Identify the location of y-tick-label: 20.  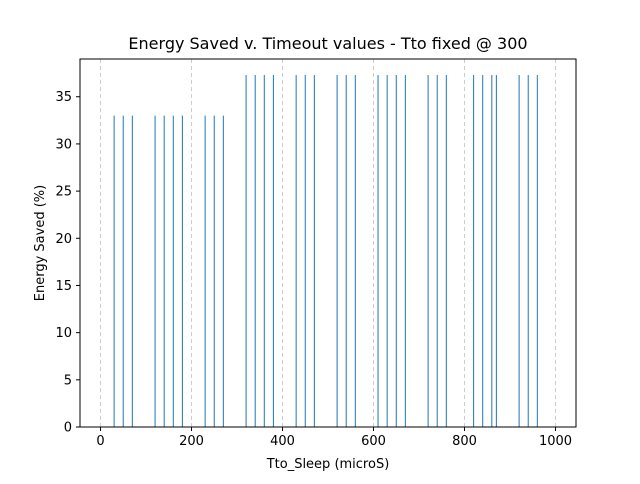
(63, 239).